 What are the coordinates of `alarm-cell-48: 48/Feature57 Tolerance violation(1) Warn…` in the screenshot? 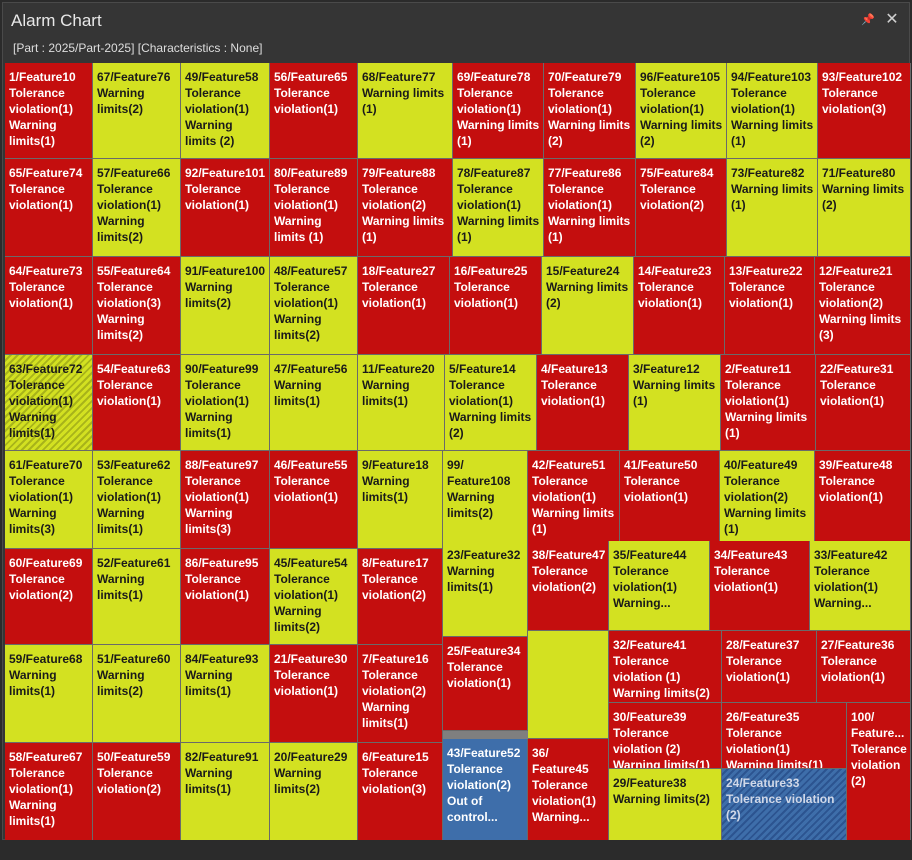 It's located at (314, 306).